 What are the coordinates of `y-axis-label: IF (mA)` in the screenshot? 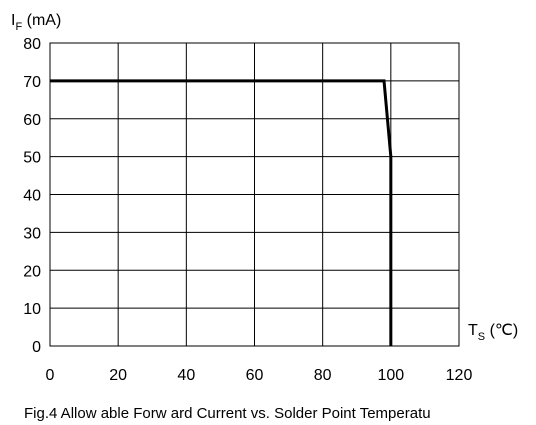 It's located at (36, 22).